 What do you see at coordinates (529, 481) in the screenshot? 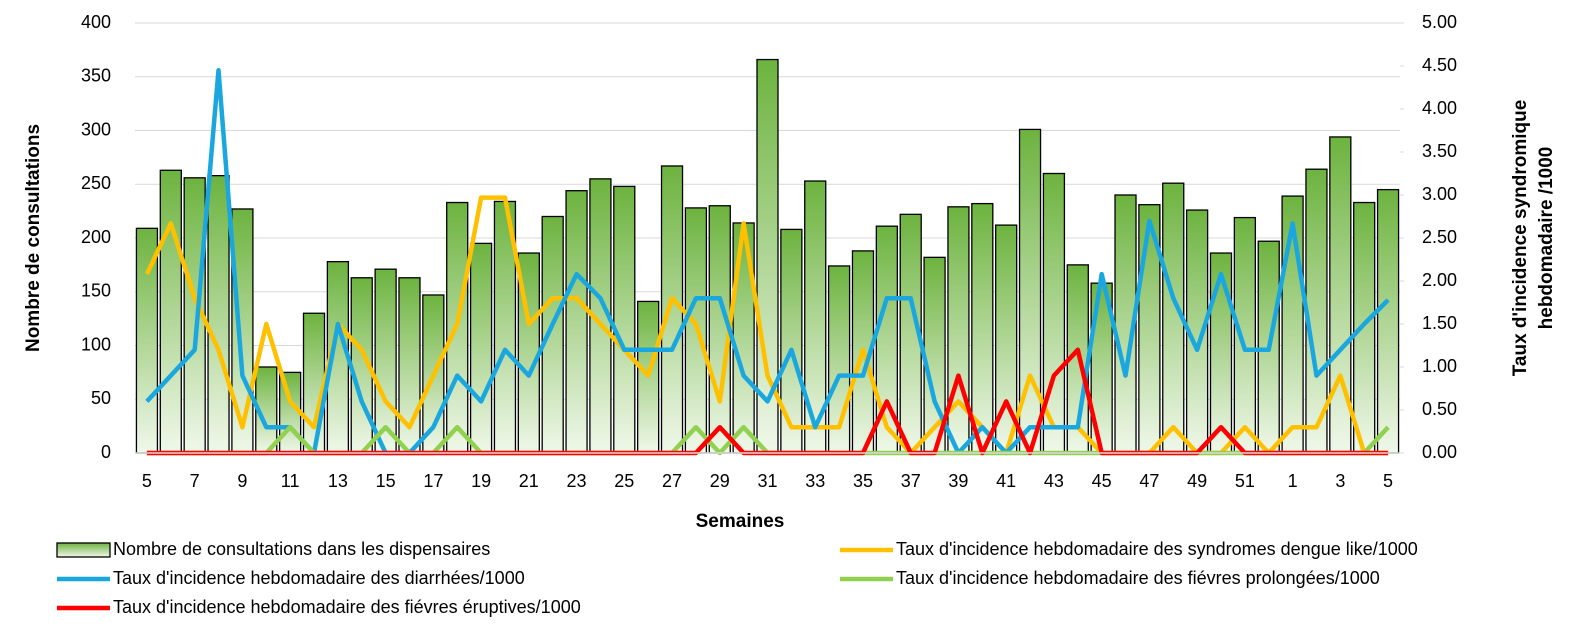
I see `x-tick-label: 21` at bounding box center [529, 481].